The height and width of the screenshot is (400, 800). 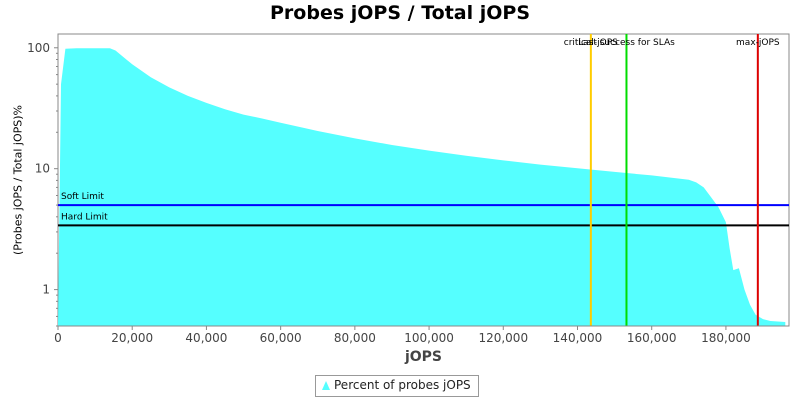 What do you see at coordinates (84, 217) in the screenshot?
I see `reference-label-h-1: Hard Limit` at bounding box center [84, 217].